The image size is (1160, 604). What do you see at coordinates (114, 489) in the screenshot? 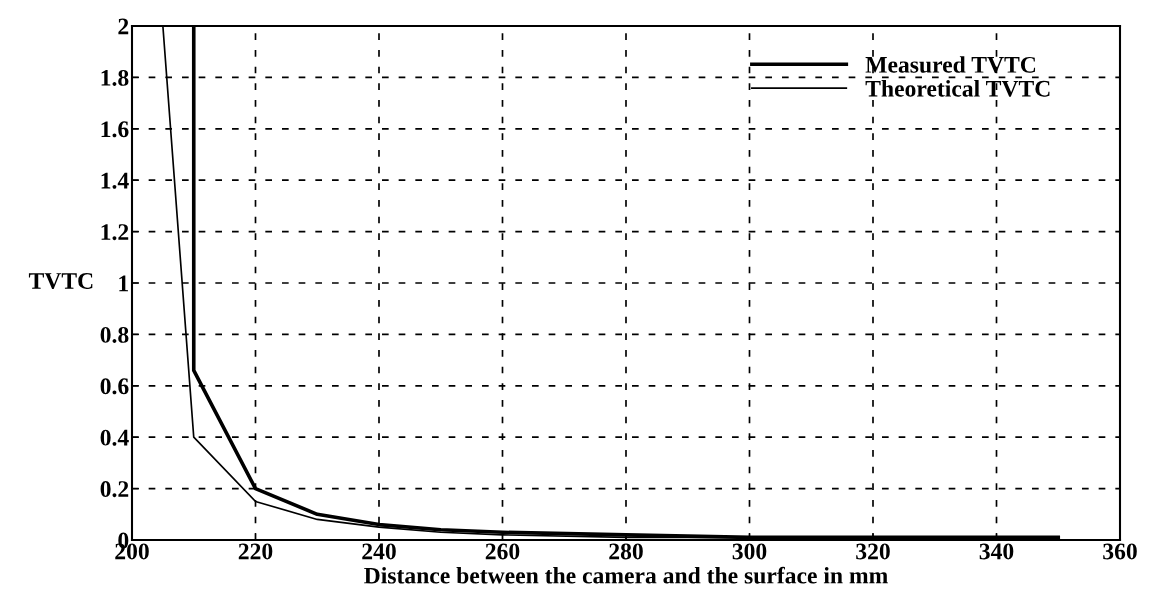
I see `y-tick-label: 0.2` at bounding box center [114, 489].